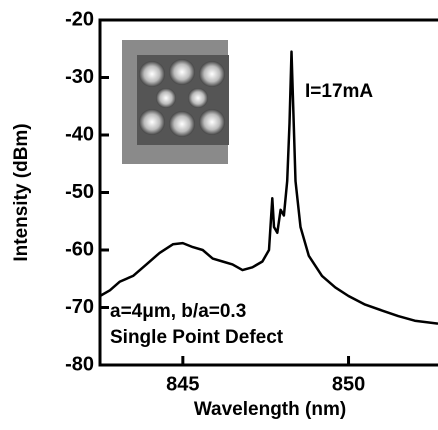  What do you see at coordinates (197, 337) in the screenshot?
I see `annotation: Single Point Defect` at bounding box center [197, 337].